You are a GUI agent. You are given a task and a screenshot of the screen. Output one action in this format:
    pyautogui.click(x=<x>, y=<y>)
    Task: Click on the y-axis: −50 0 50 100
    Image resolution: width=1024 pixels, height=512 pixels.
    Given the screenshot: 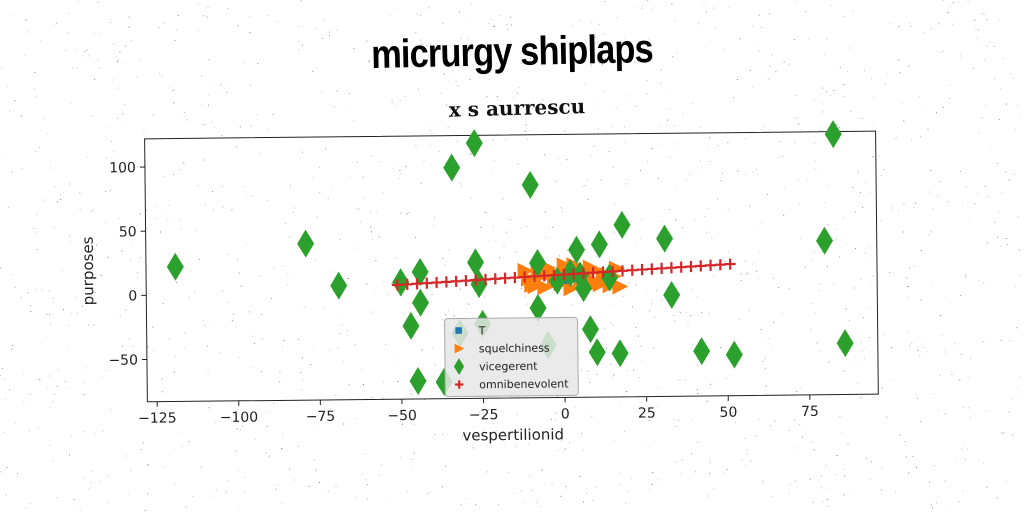 What is the action you would take?
    pyautogui.click(x=127, y=264)
    